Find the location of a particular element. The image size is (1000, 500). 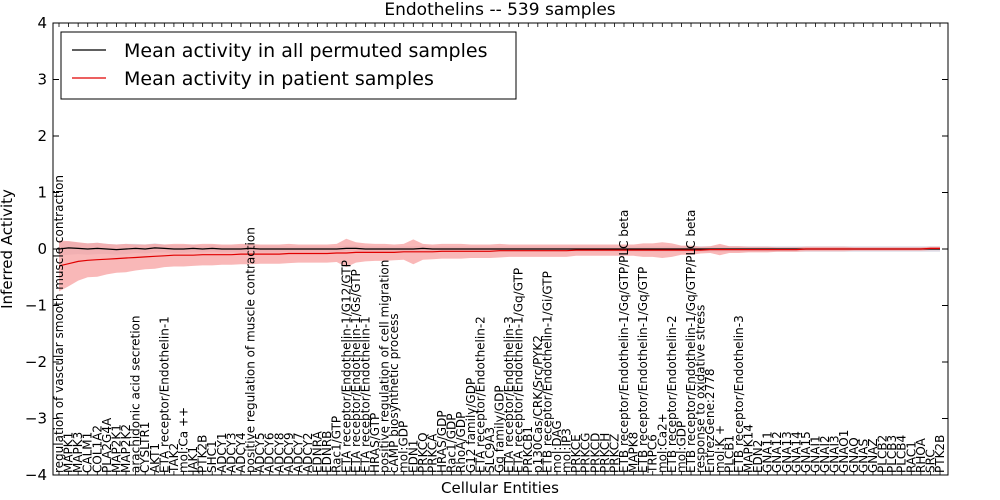

y-tick-label: 0 is located at coordinates (42, 249).